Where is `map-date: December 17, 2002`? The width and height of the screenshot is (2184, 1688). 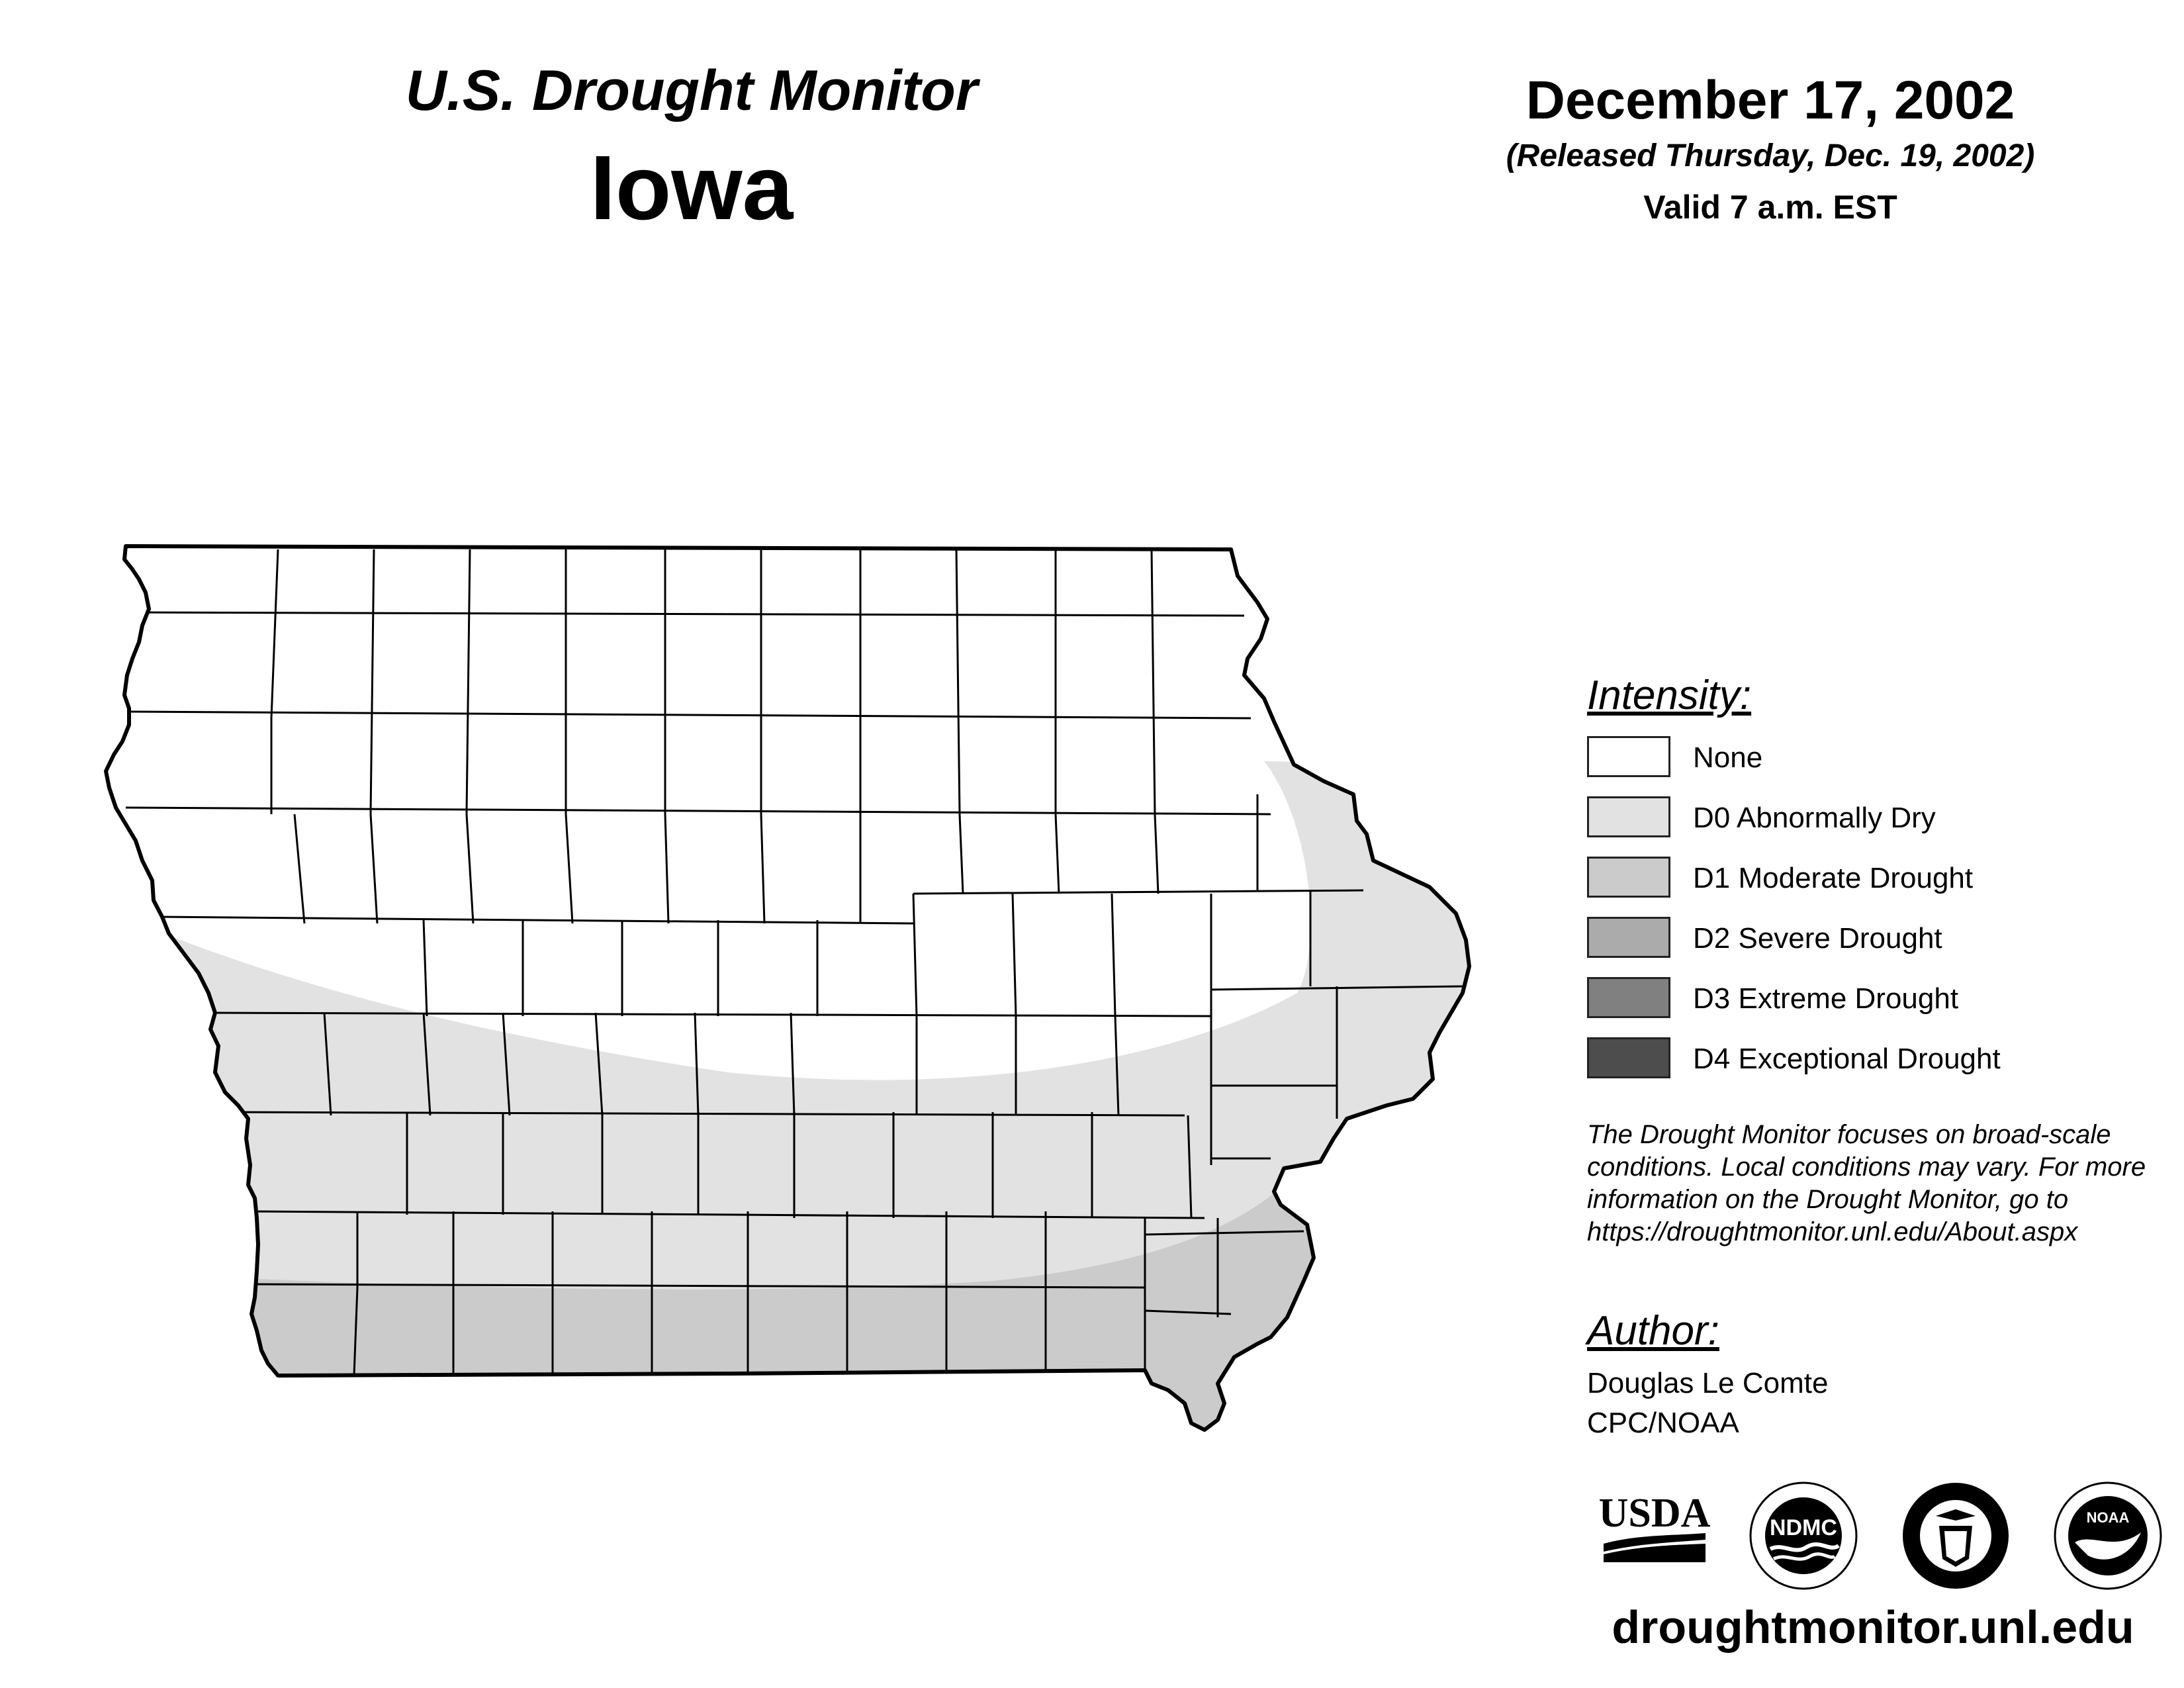
map-date: December 17, 2002 is located at coordinates (1770, 100).